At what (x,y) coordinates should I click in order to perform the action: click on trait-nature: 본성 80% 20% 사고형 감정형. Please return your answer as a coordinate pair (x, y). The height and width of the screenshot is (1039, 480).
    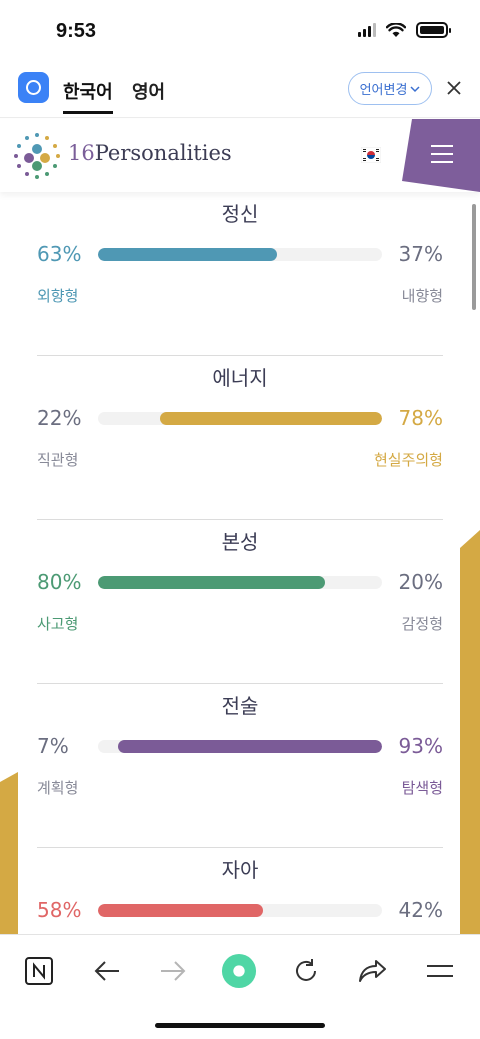
    Looking at the image, I should click on (240, 602).